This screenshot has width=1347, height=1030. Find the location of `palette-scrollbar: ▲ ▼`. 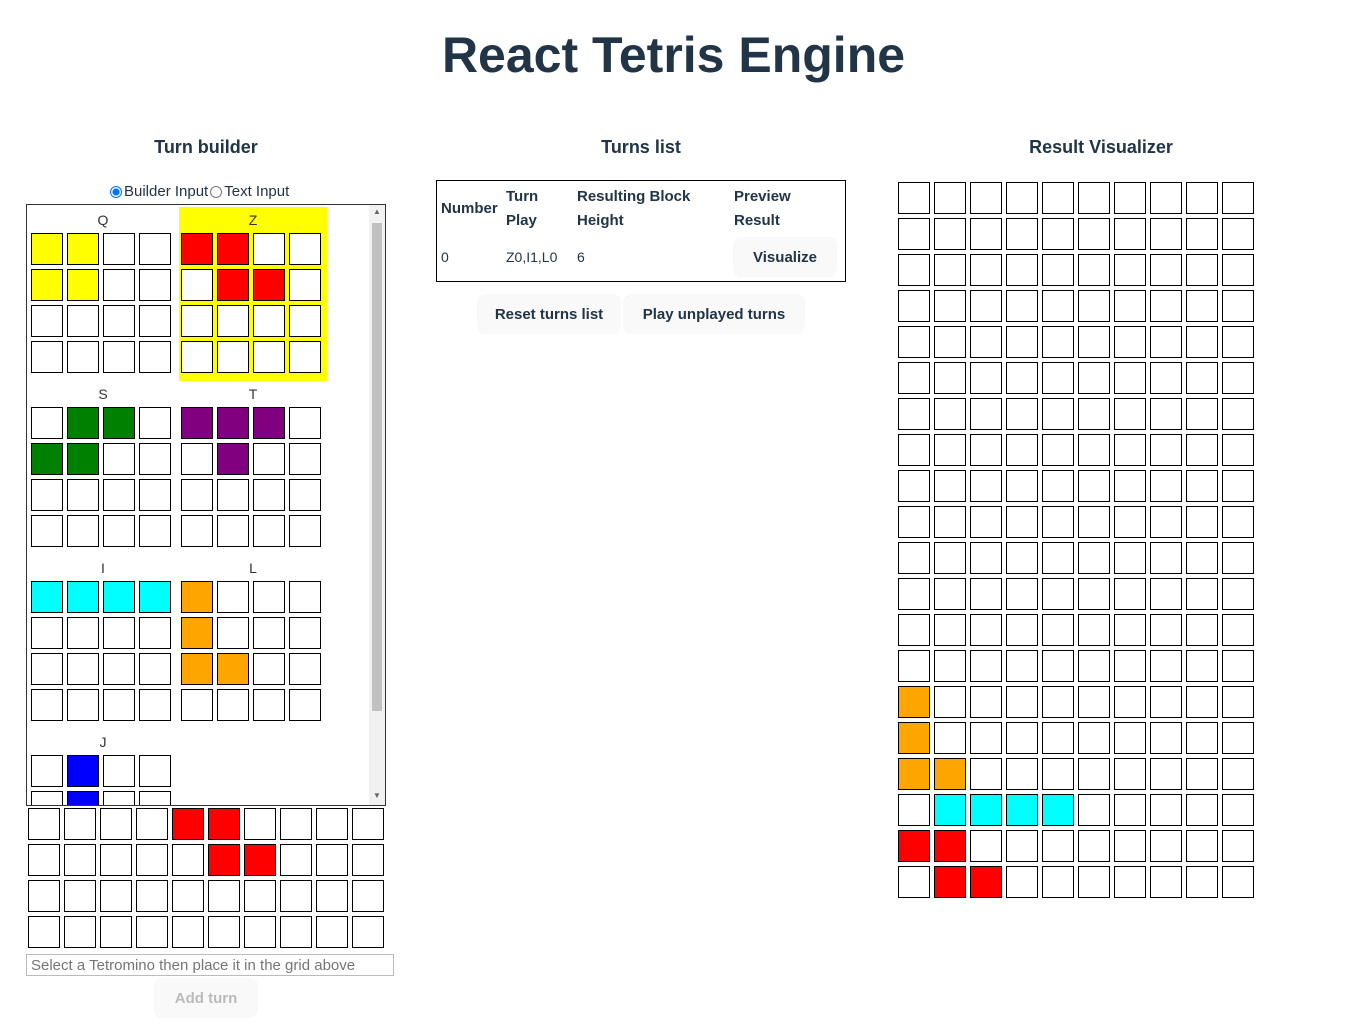

palette-scrollbar: ▲ ▼ is located at coordinates (377, 505).